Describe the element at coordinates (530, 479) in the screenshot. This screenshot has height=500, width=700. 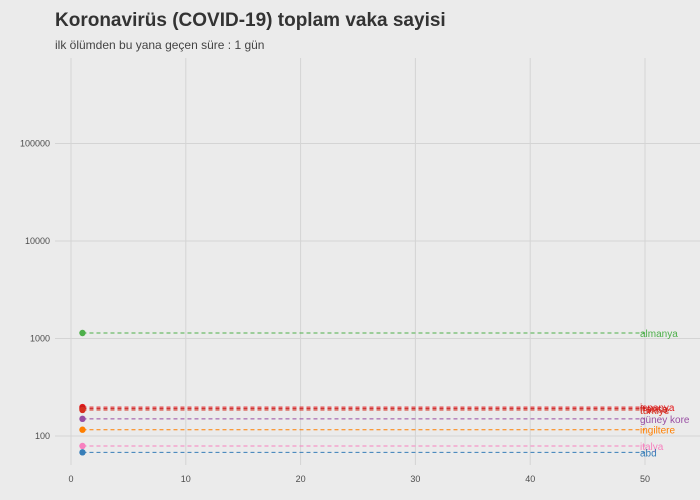
I see `x-tick-label: 40` at that location.